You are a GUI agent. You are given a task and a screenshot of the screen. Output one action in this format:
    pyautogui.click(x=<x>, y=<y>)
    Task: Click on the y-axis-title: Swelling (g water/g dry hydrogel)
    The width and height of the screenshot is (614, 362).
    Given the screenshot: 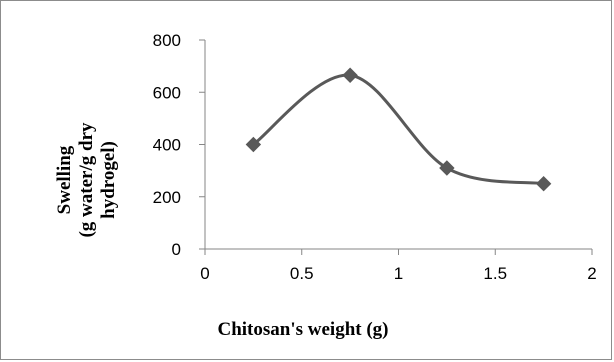 What is the action you would take?
    pyautogui.click(x=86, y=180)
    